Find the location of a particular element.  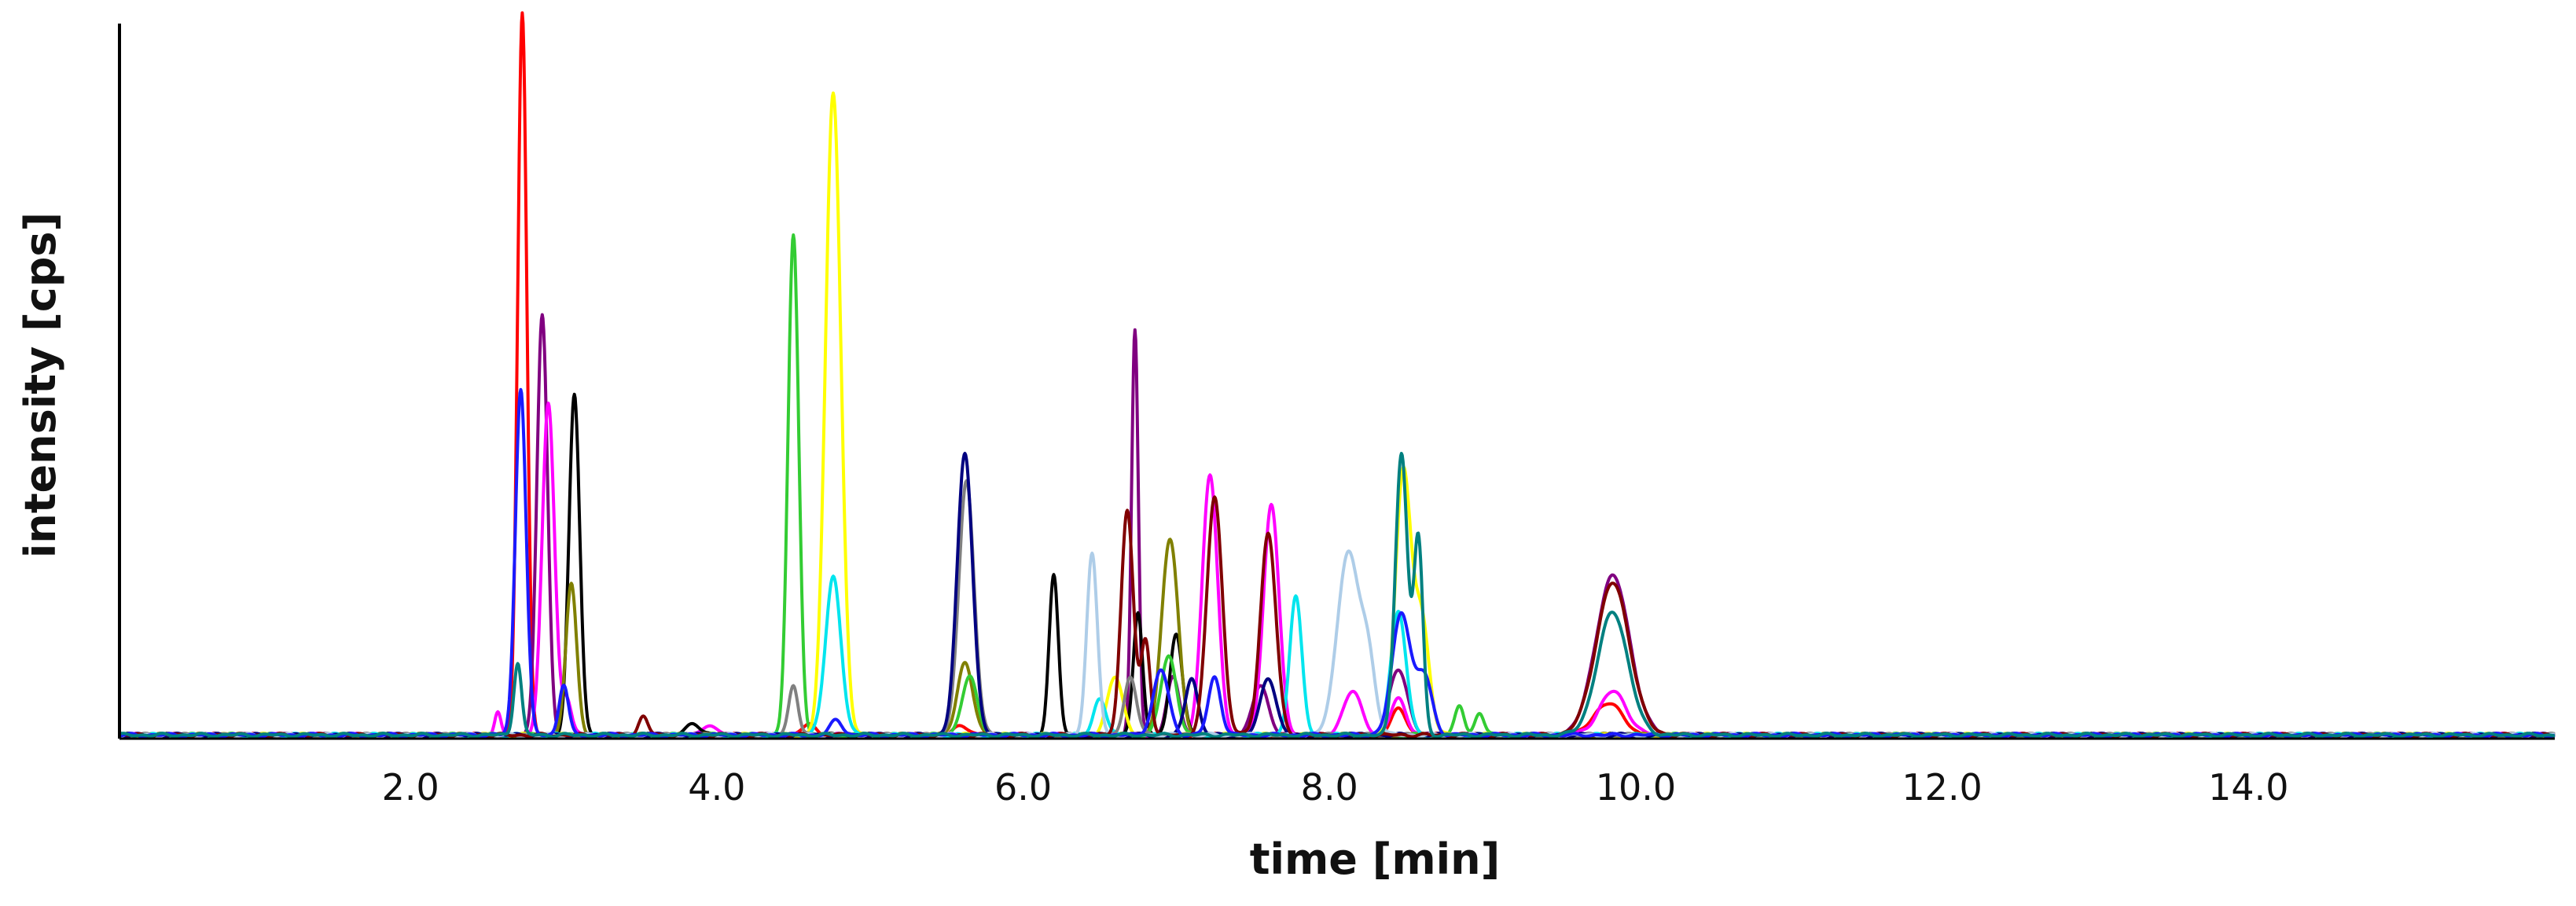

y-axis-title: intensity [cps] is located at coordinates (40, 385).